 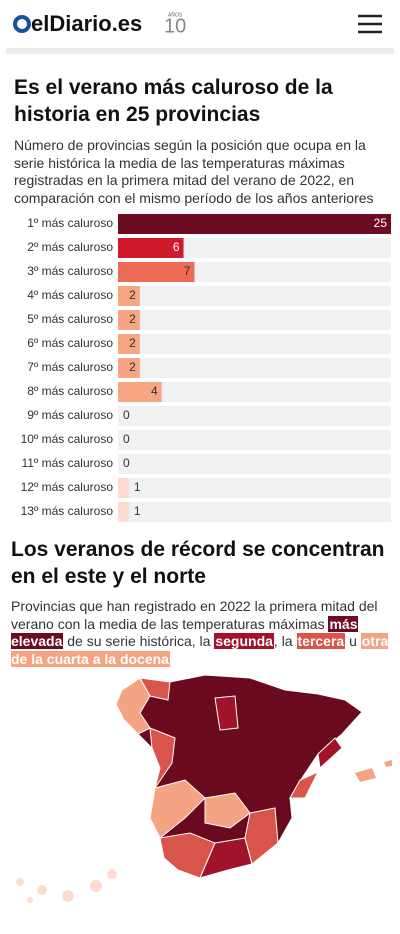 What do you see at coordinates (139, 641) in the screenshot?
I see `subtitle-text: de su serie histórica, la` at bounding box center [139, 641].